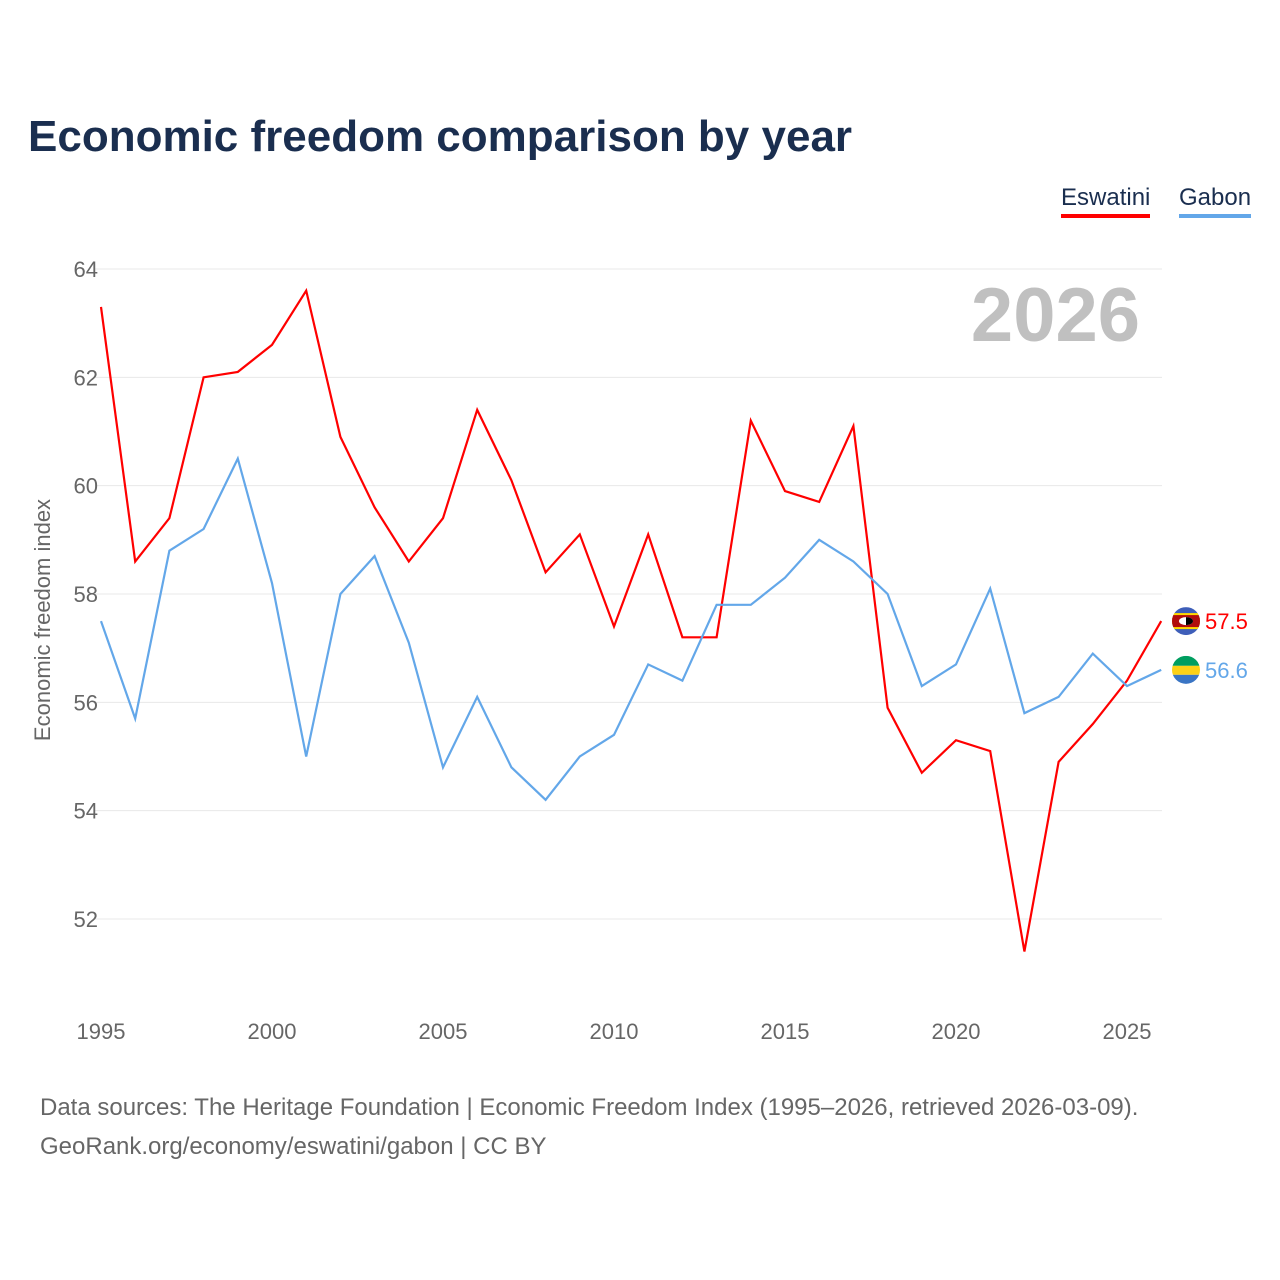 This screenshot has height=1280, width=1280. Describe the element at coordinates (86, 811) in the screenshot. I see `y-tick-label: 54` at that location.